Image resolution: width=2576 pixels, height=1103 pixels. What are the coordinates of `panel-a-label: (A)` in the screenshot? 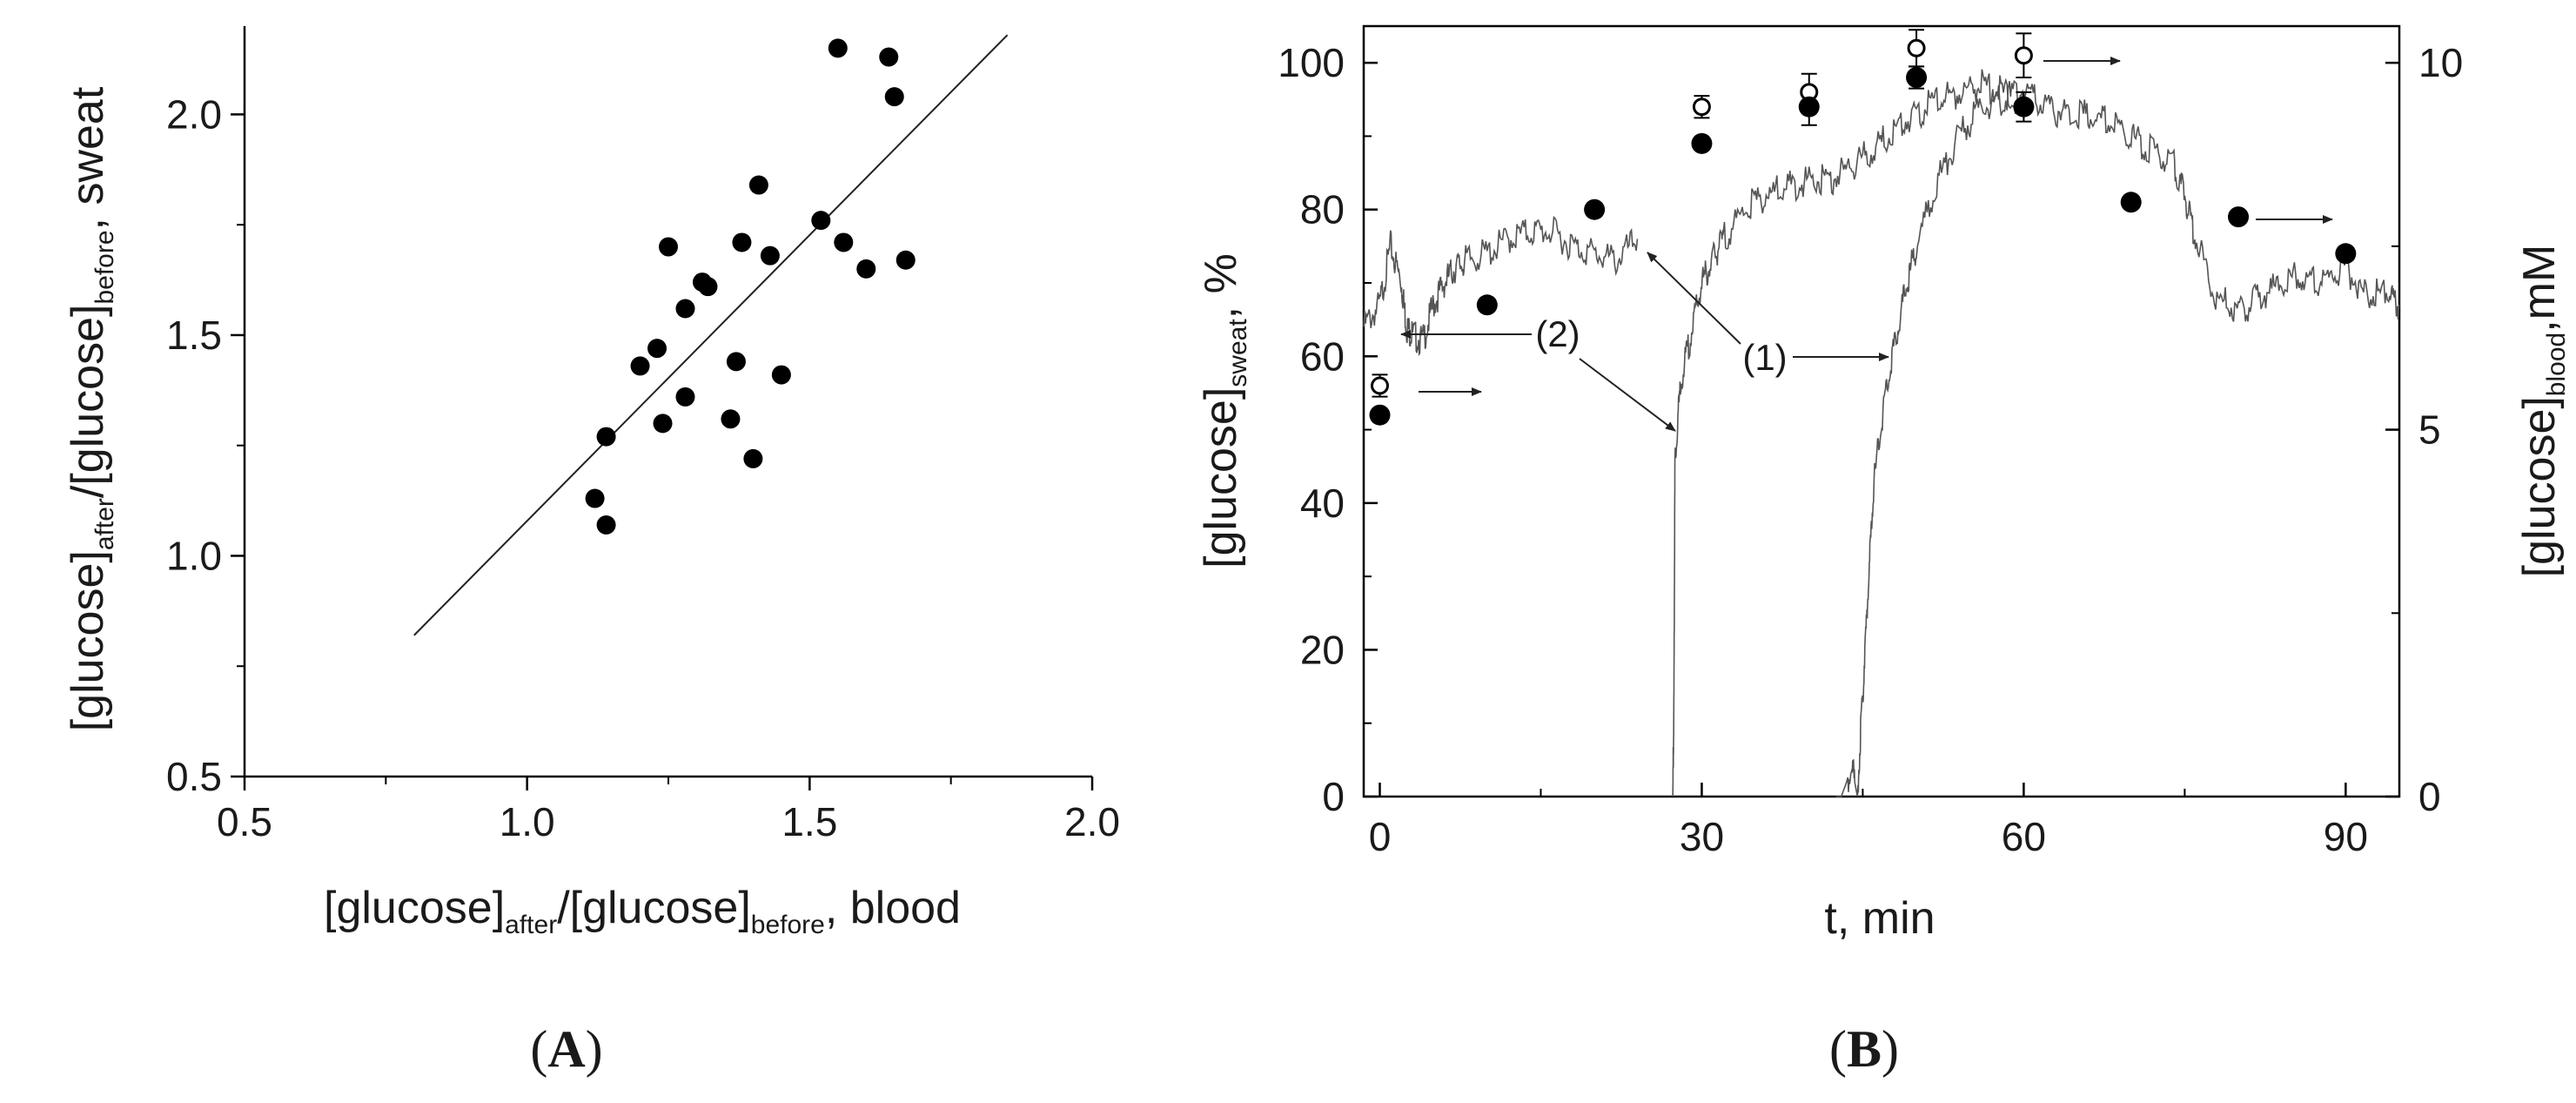 It's located at (566, 1049).